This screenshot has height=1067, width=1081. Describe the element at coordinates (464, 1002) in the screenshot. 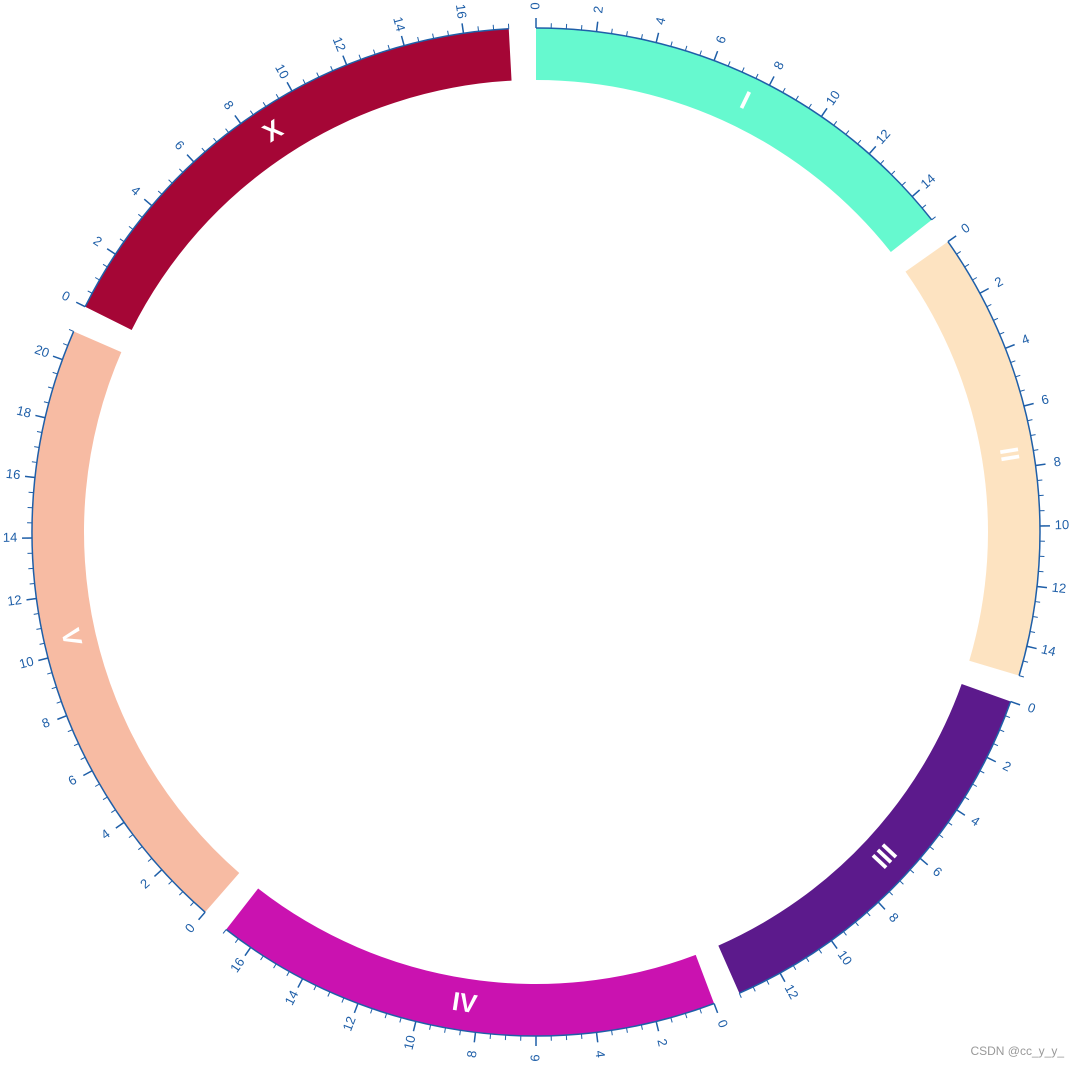

I see `segment-label: IV` at that location.